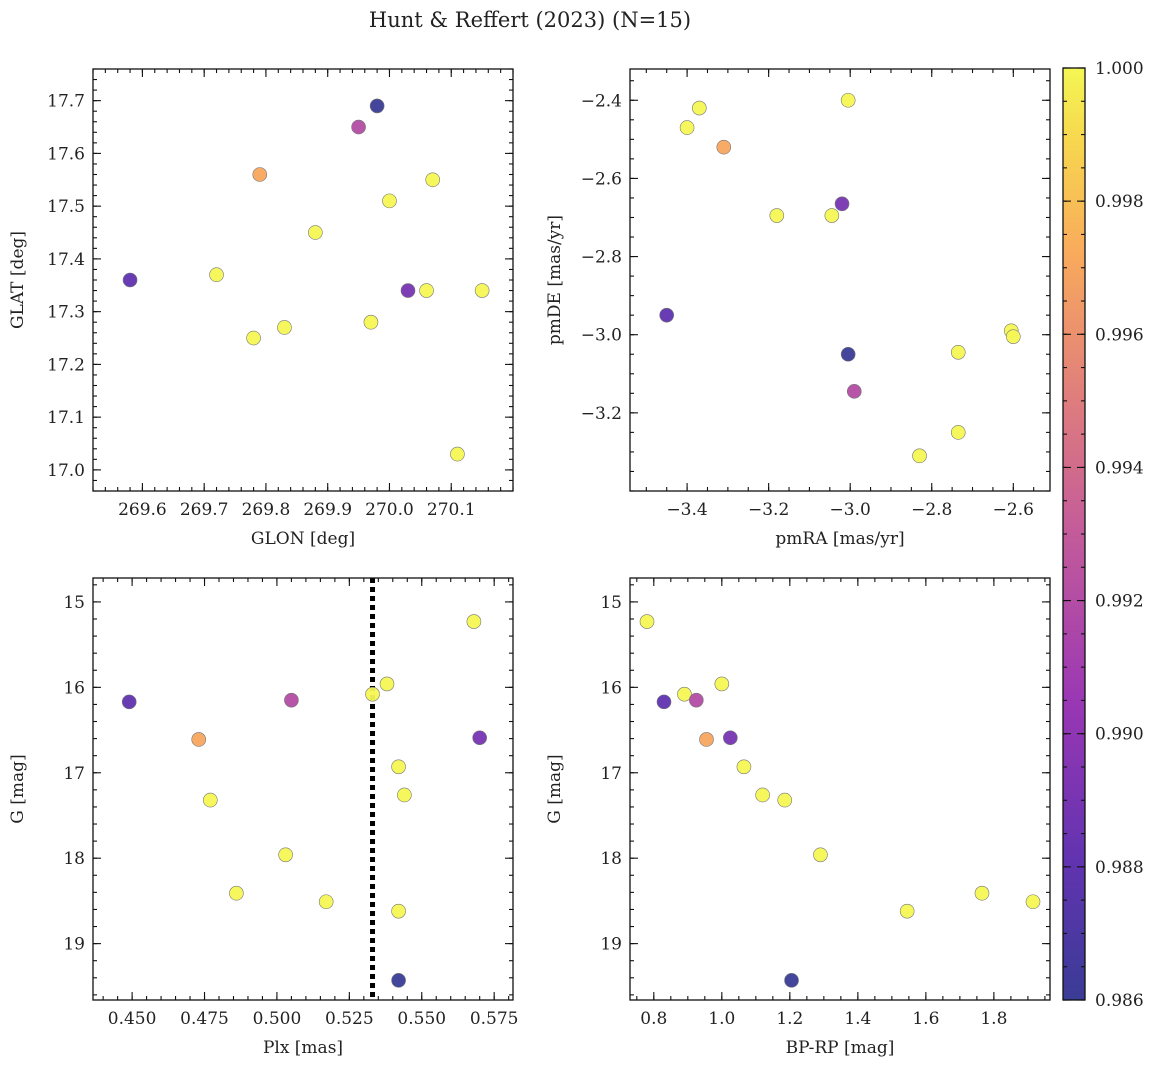 The width and height of the screenshot is (1160, 1068). I want to click on x-tick-label: 0.475, so click(204, 1019).